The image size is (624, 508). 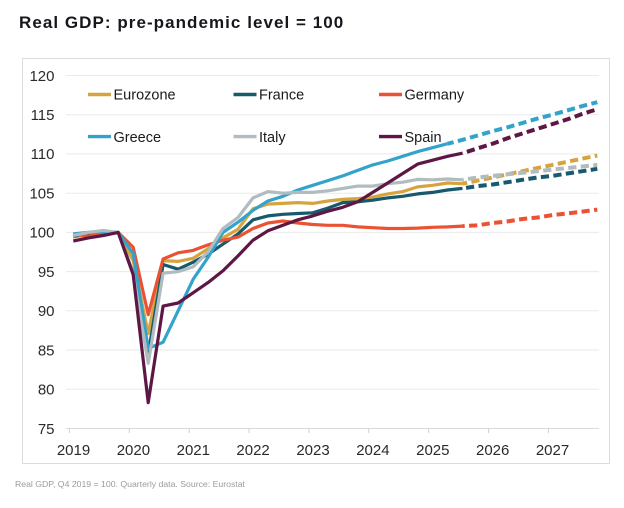 I want to click on svg-text: 115, so click(x=43, y=115).